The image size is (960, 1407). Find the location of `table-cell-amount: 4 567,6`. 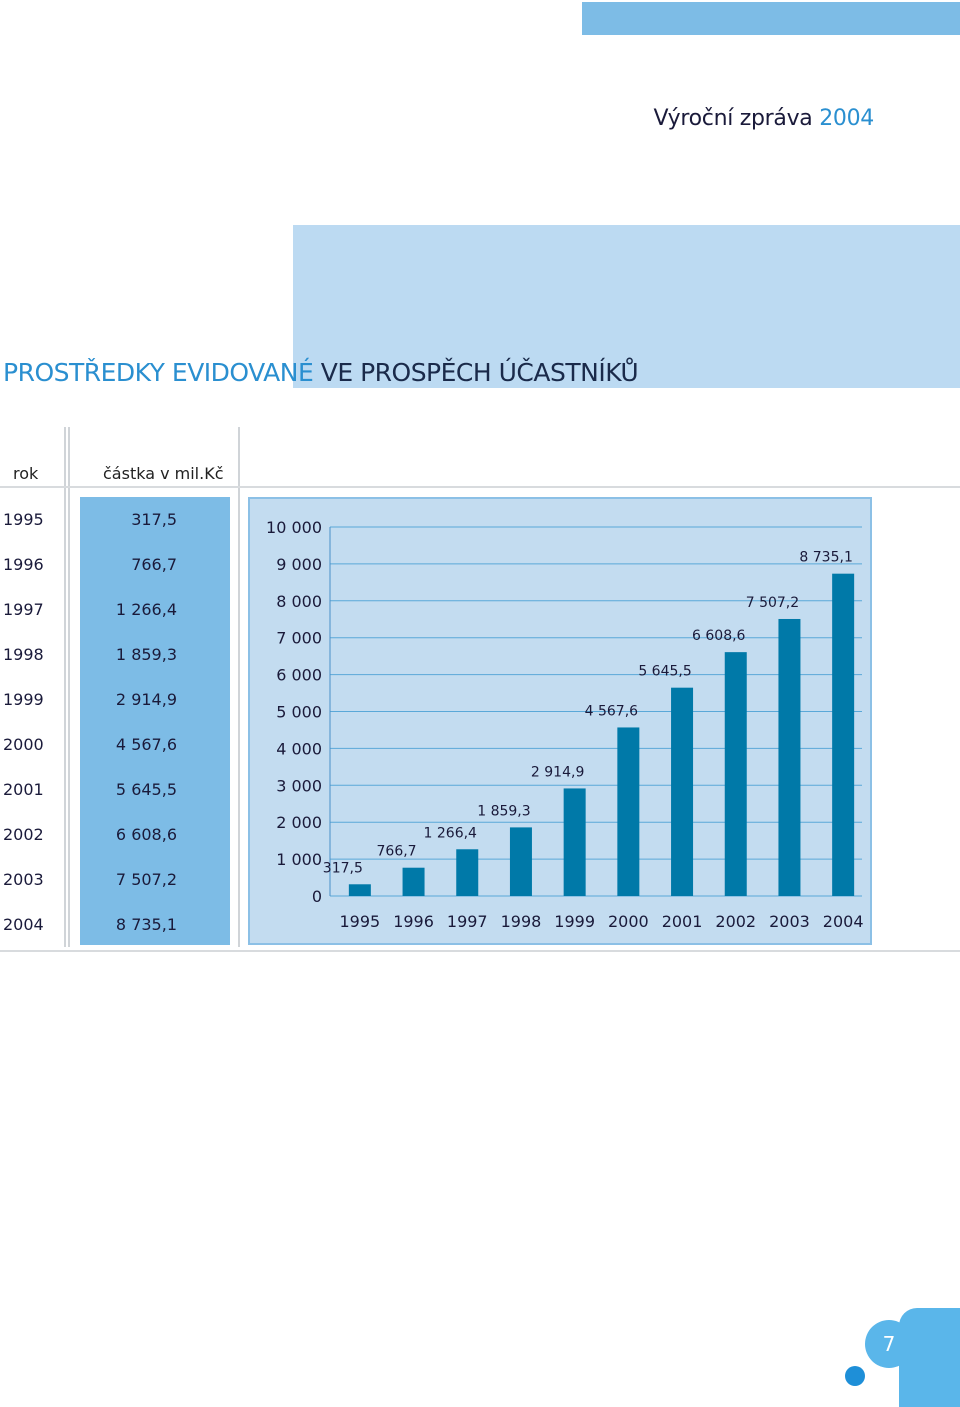

table-cell-amount: 4 567,6 is located at coordinates (146, 744).